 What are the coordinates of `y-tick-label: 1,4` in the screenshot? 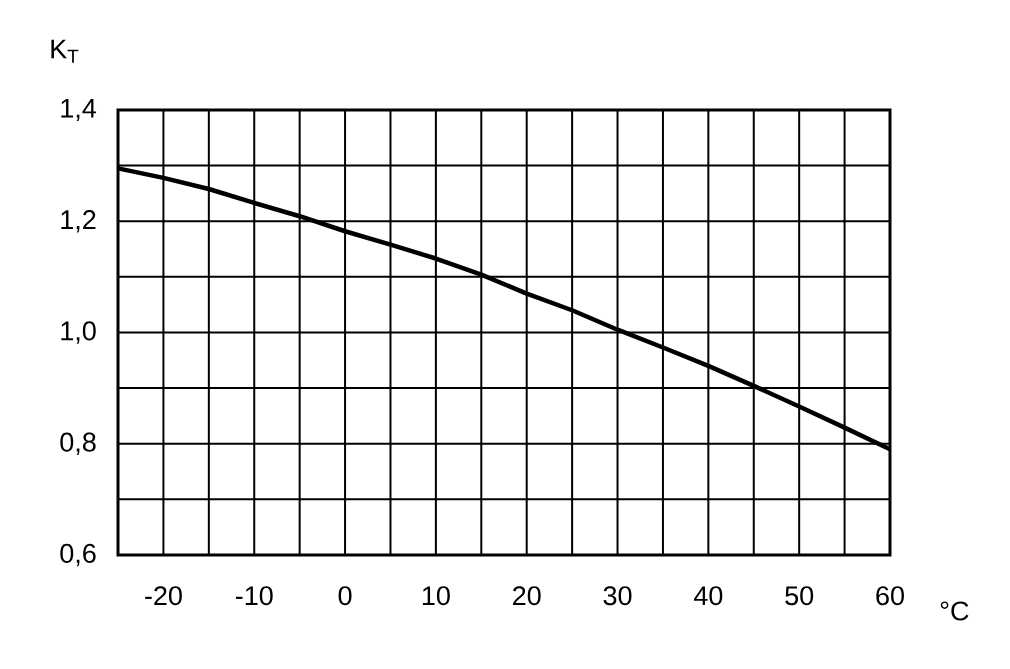 It's located at (79, 110).